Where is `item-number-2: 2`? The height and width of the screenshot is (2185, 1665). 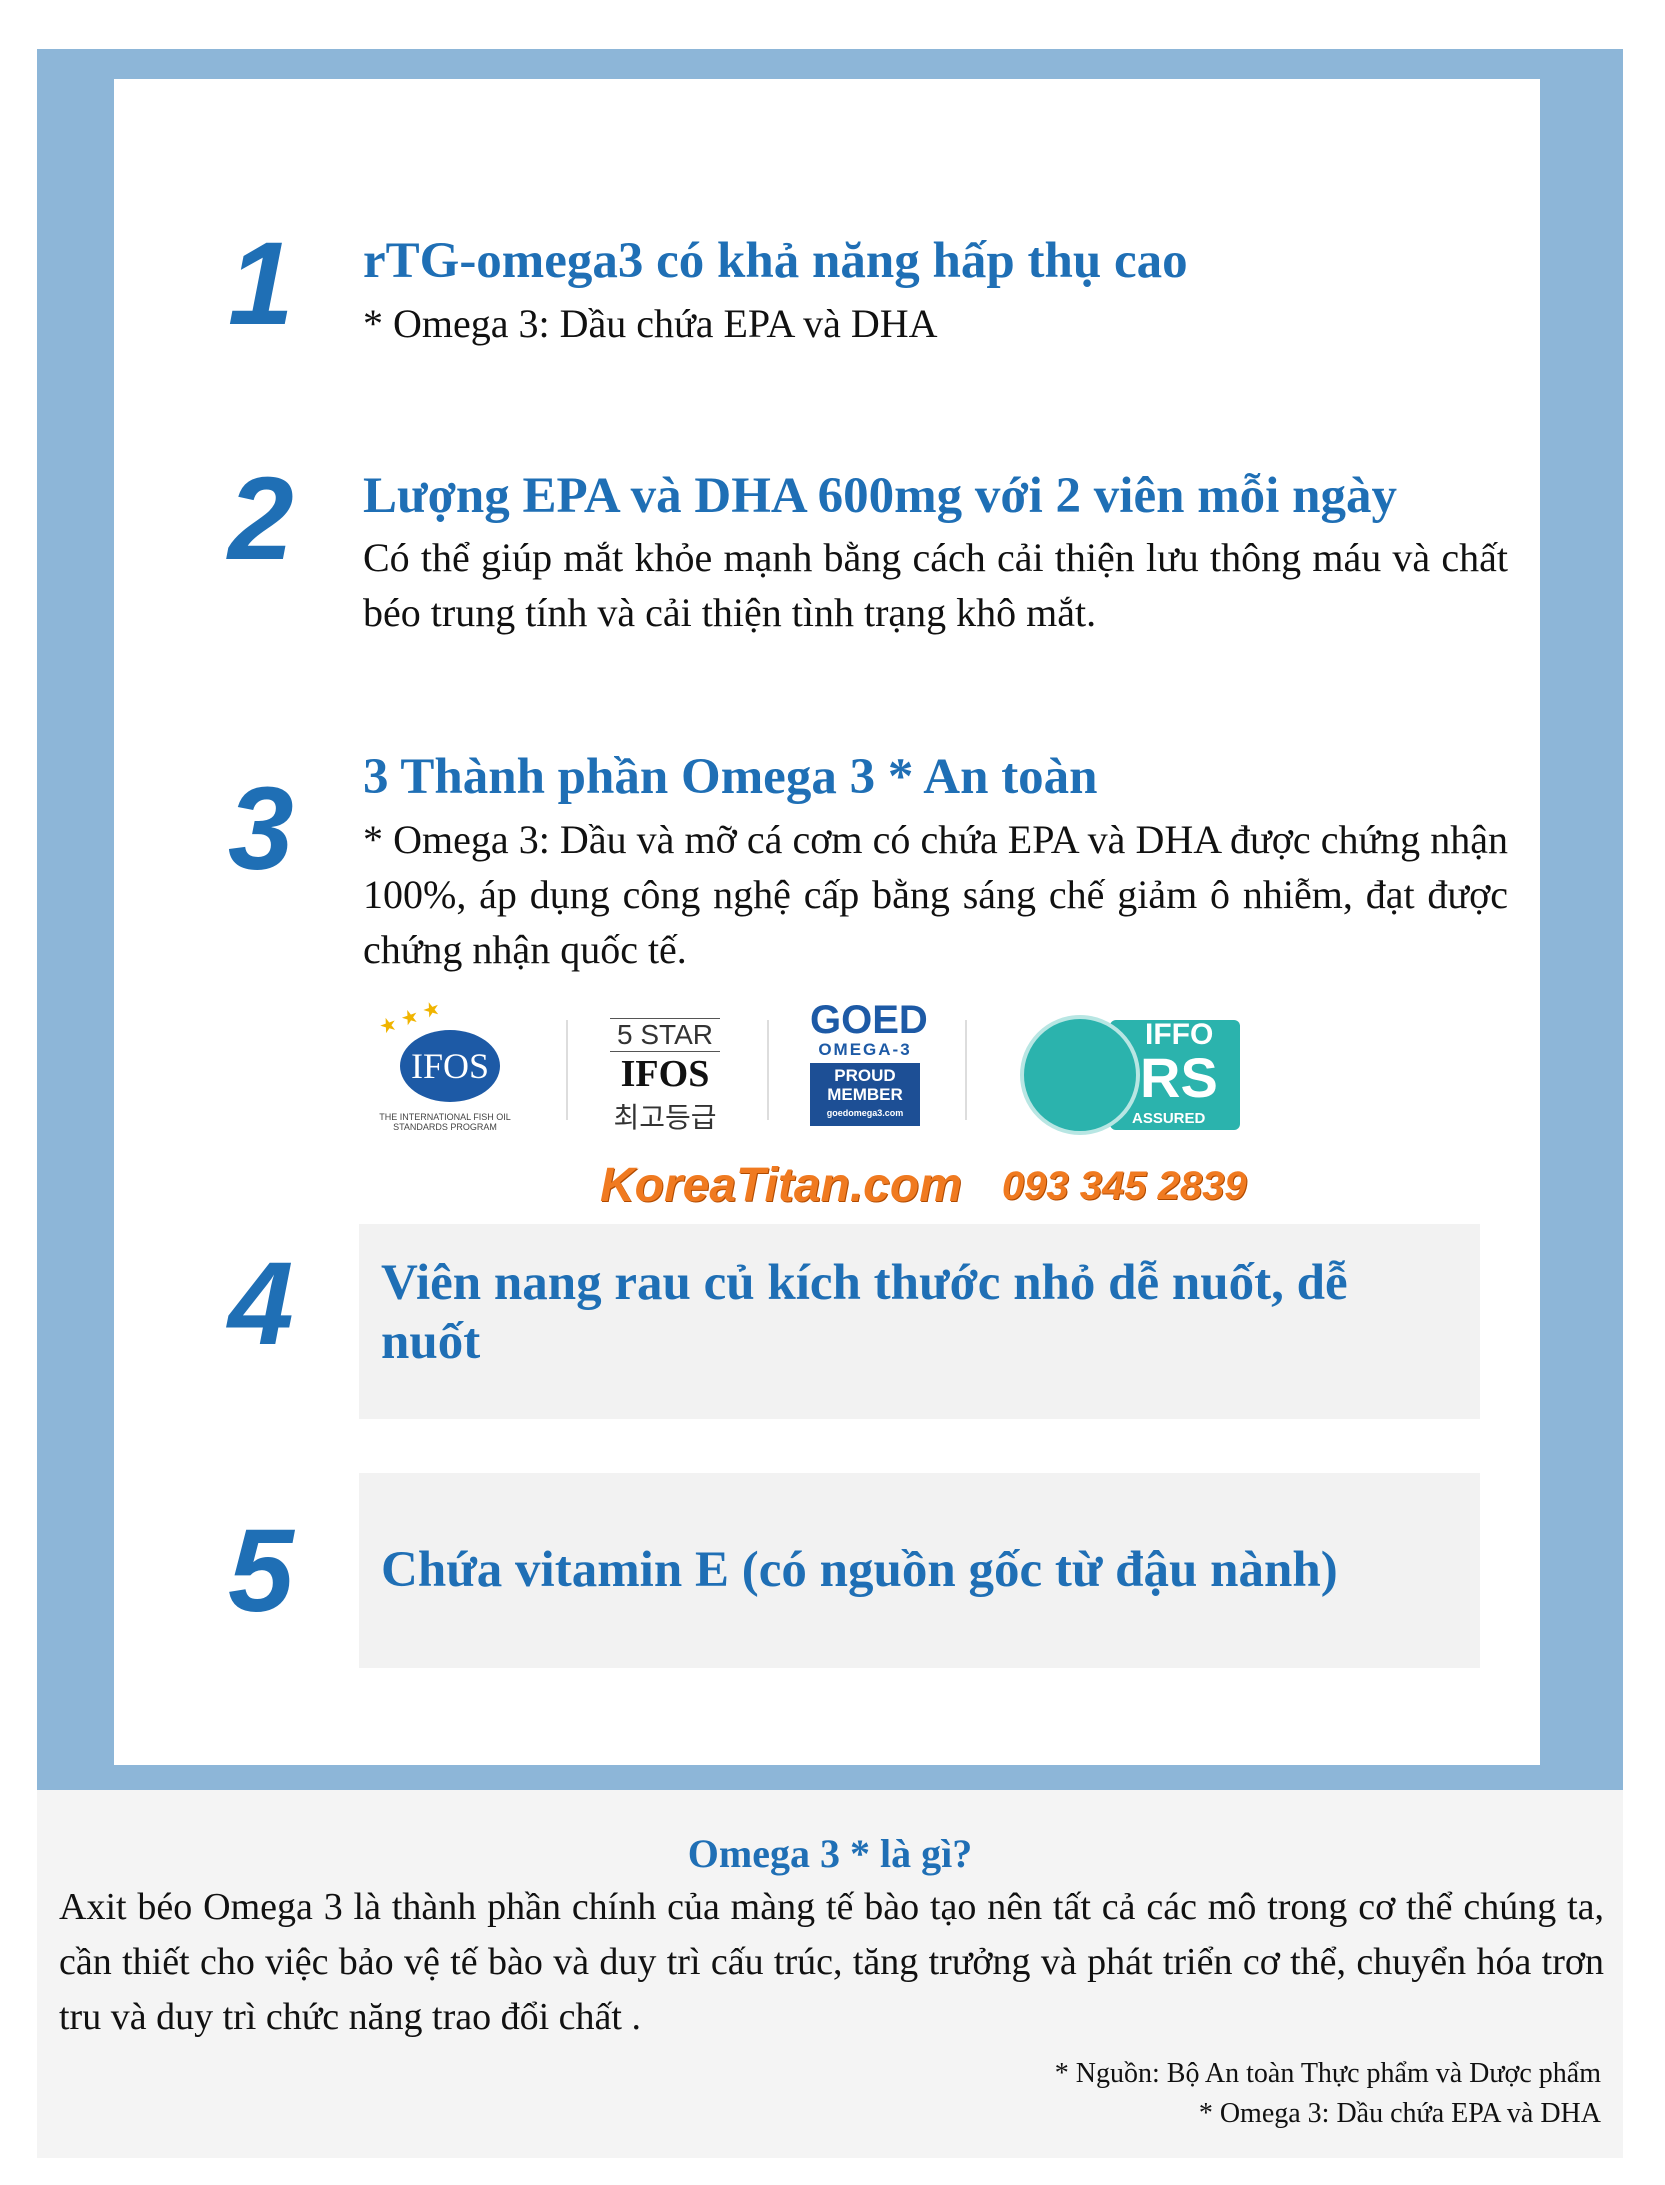
item-number-2: 2 is located at coordinates (261, 519).